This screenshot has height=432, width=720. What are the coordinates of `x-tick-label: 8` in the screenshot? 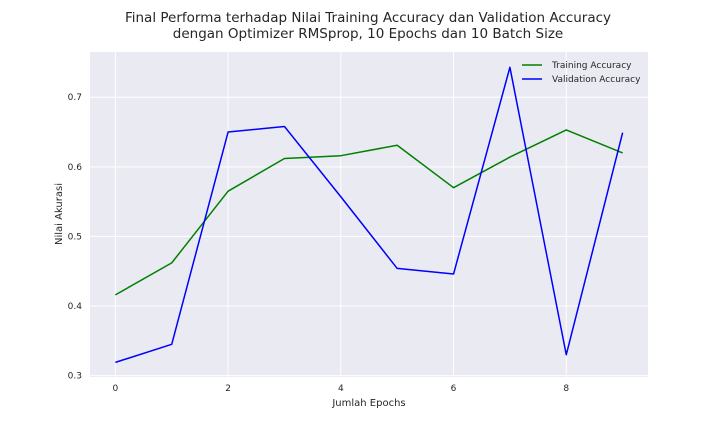 It's located at (566, 389).